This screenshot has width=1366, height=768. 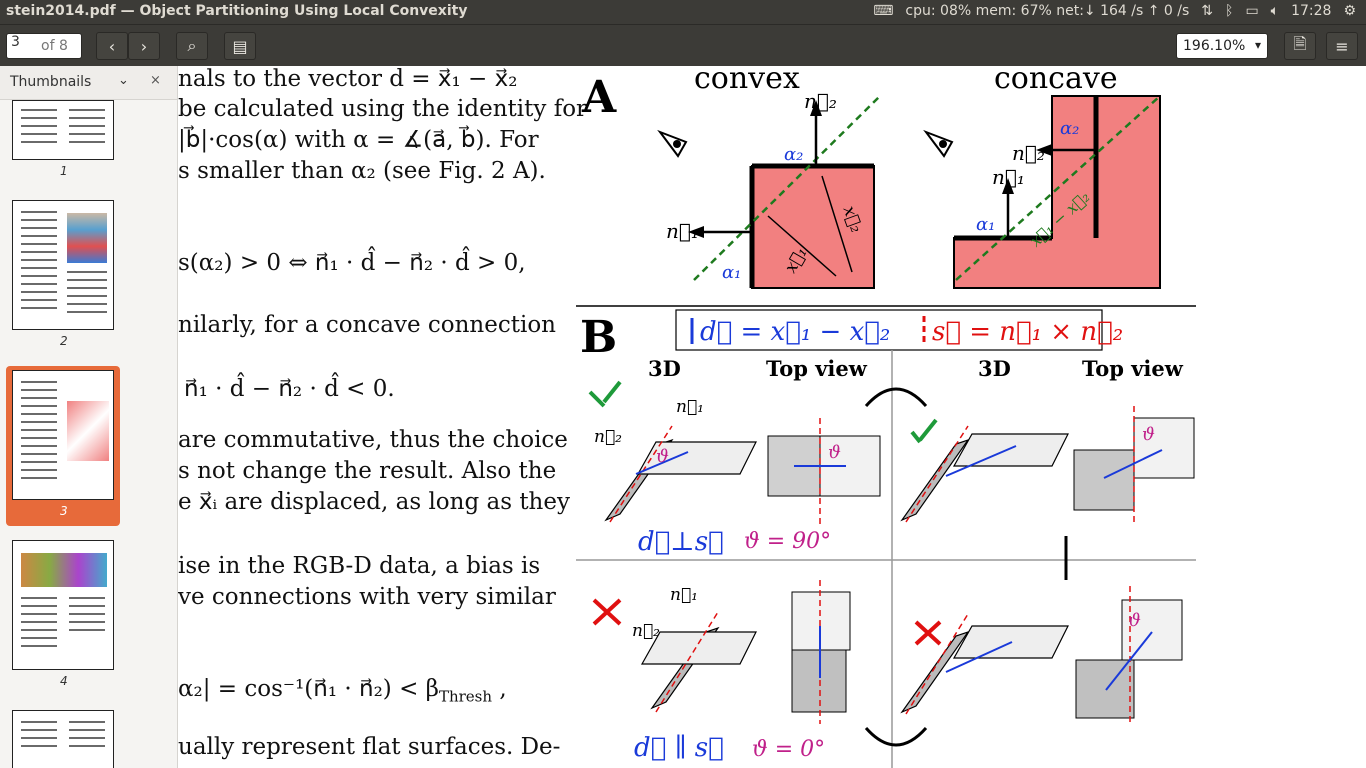 I want to click on perpendicular-label: d⃗⊥s⃗, so click(x=681, y=542).